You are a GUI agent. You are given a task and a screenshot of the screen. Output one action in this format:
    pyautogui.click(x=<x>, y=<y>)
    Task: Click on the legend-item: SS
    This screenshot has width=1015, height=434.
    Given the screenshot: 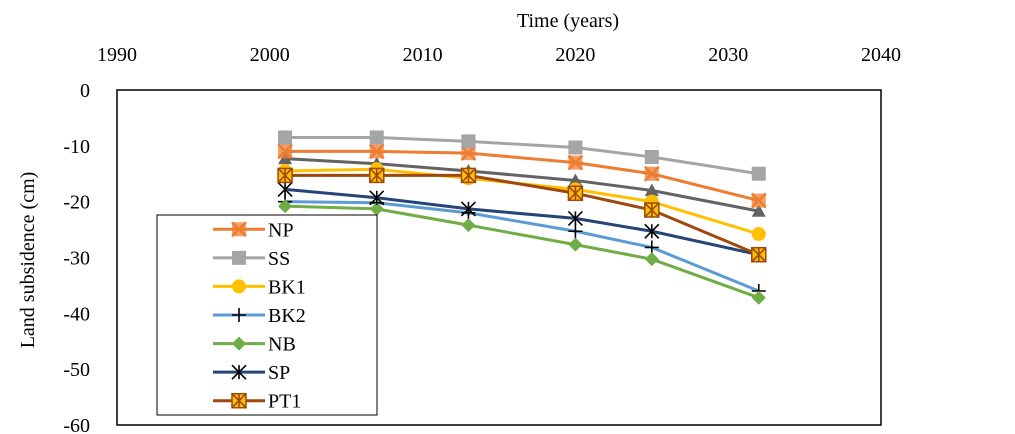 What is the action you would take?
    pyautogui.click(x=251, y=259)
    